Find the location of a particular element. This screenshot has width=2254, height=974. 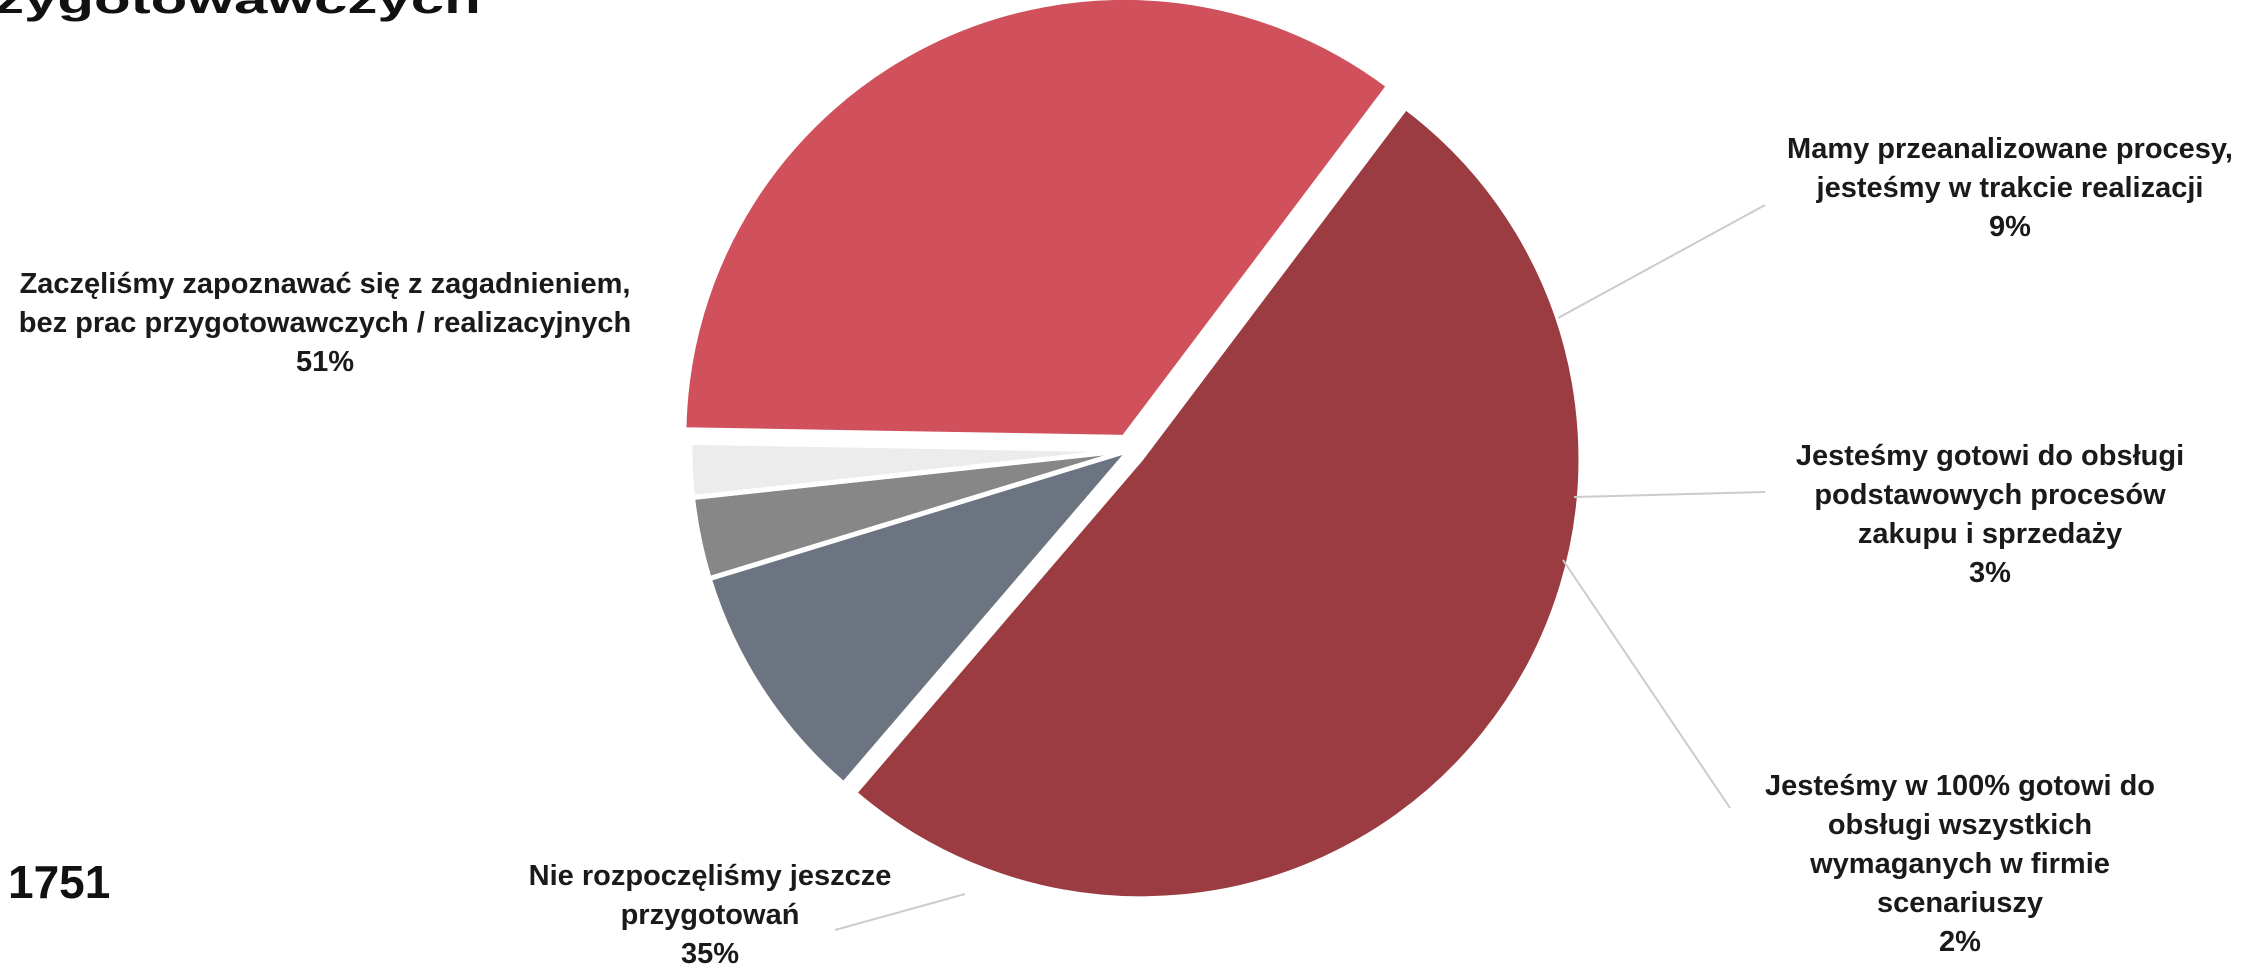

slice-percent: 51% is located at coordinates (325, 362).